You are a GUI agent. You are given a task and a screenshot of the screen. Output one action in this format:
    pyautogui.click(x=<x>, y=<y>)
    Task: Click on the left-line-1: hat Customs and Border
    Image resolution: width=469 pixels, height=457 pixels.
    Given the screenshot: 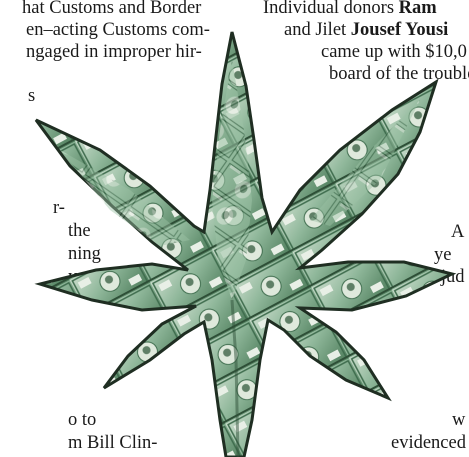 What is the action you would take?
    pyautogui.click(x=112, y=9)
    